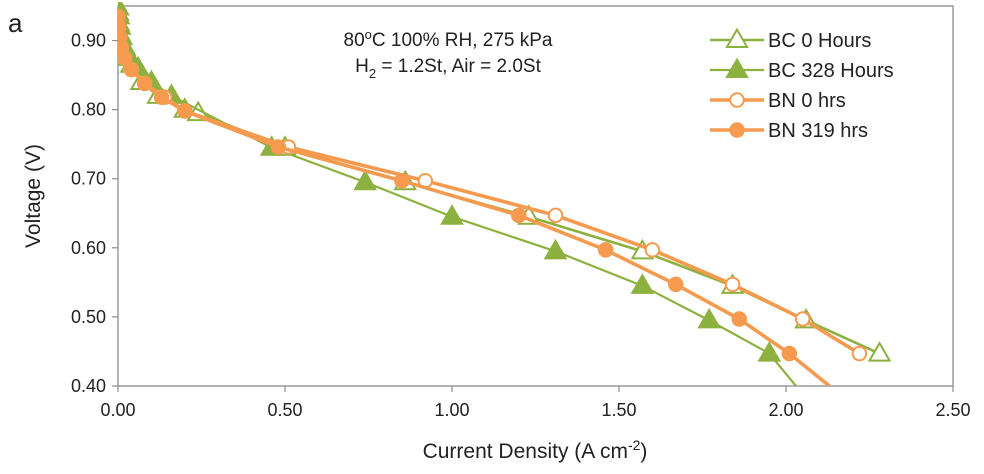 The height and width of the screenshot is (474, 984). Describe the element at coordinates (88, 248) in the screenshot. I see `y-tick-label: 0.60` at that location.